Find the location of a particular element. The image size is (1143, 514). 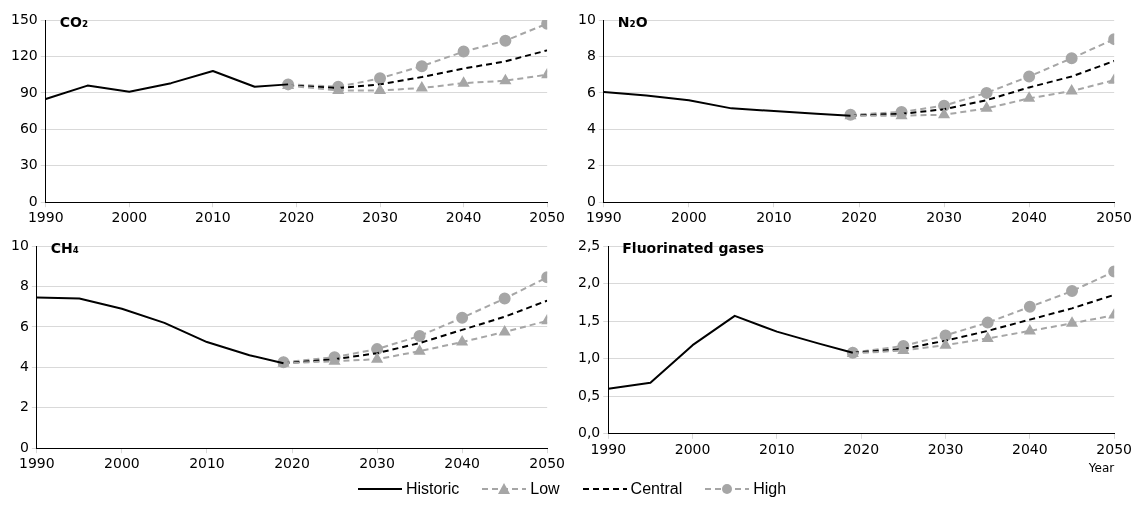

y-tick-label: 1,5 is located at coordinates (589, 319).